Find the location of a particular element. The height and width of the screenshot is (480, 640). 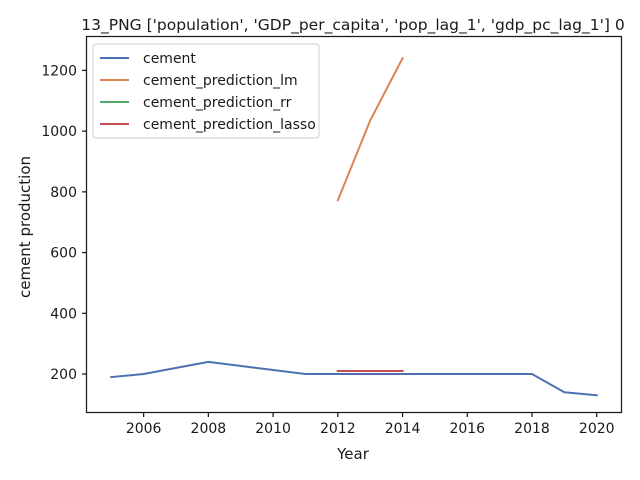

legend-box is located at coordinates (206, 91).